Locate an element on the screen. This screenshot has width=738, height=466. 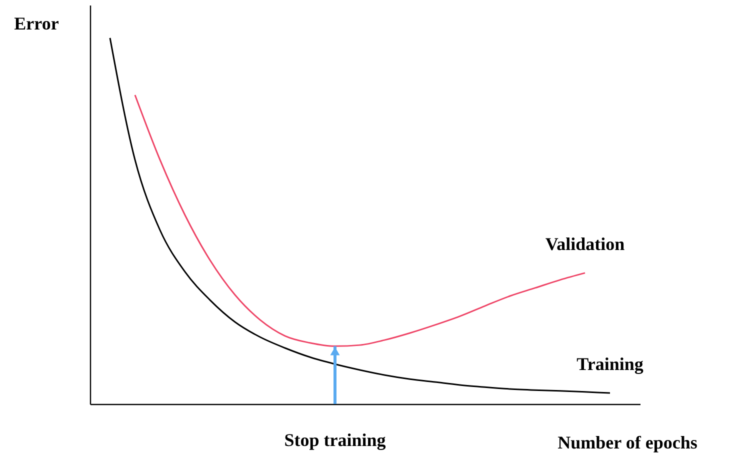
text: Stop training is located at coordinates (335, 440).